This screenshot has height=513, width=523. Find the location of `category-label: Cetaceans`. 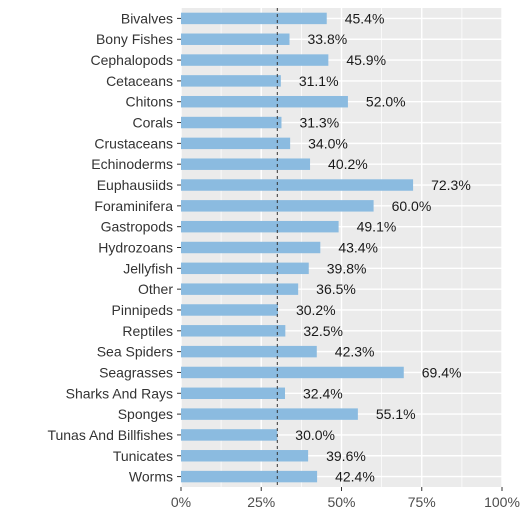

category-label: Cetaceans is located at coordinates (139, 81).